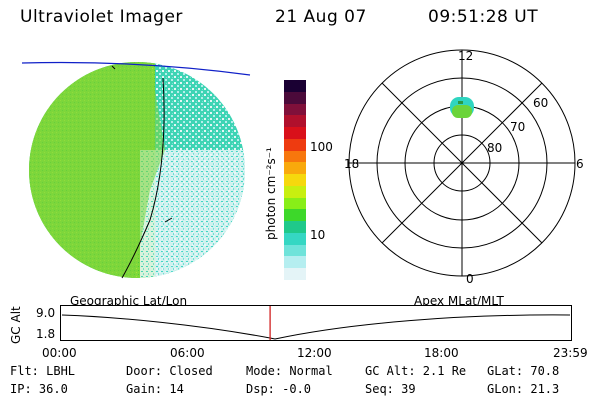  What do you see at coordinates (416, 371) in the screenshot?
I see `info-gc-alt: GC Alt: 2.1 Re` at bounding box center [416, 371].